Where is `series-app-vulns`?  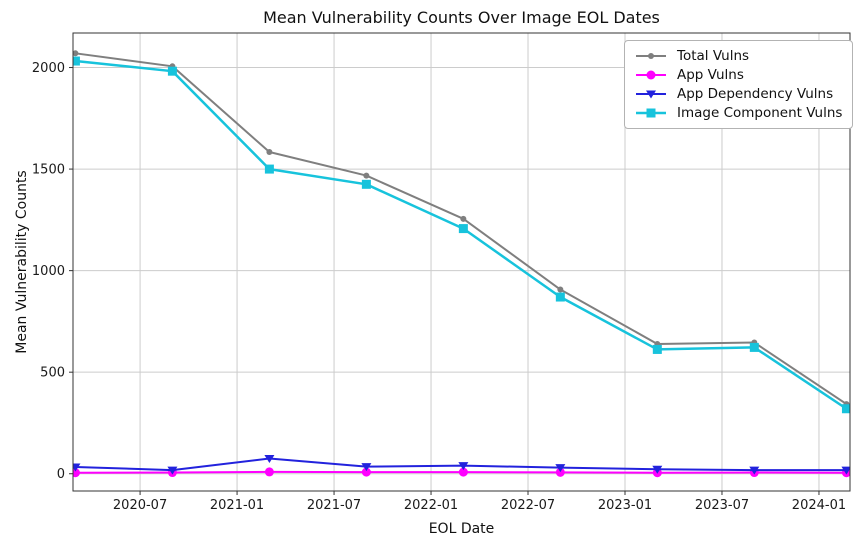
series-app-vulns is located at coordinates (461, 472).